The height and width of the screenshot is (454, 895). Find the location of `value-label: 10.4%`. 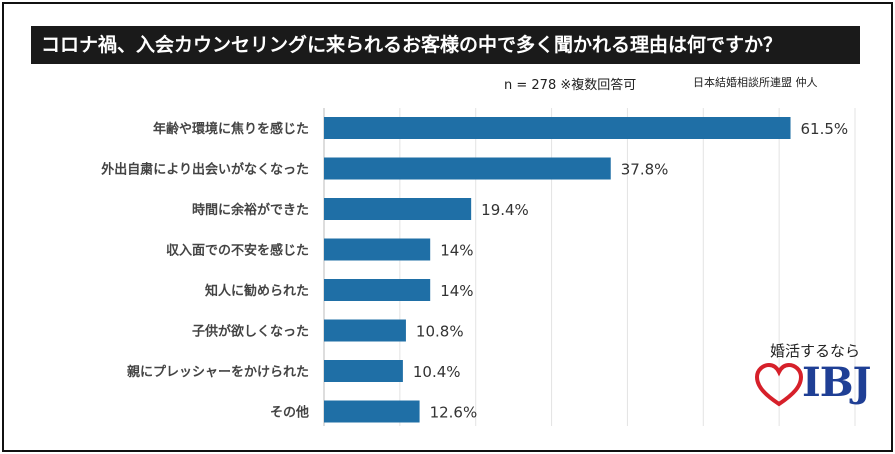

value-label: 10.4% is located at coordinates (437, 372).